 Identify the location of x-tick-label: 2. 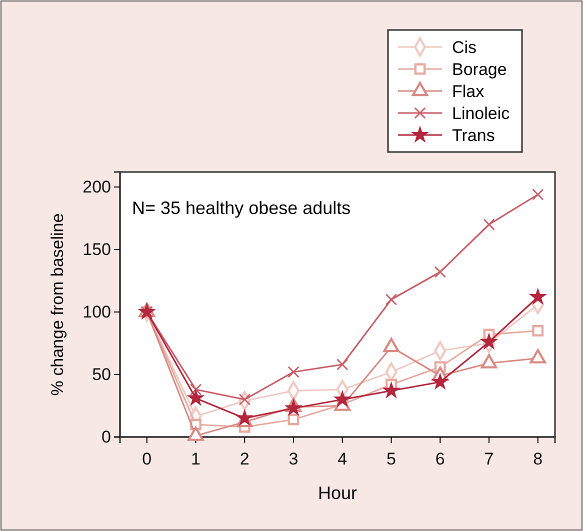
(245, 459).